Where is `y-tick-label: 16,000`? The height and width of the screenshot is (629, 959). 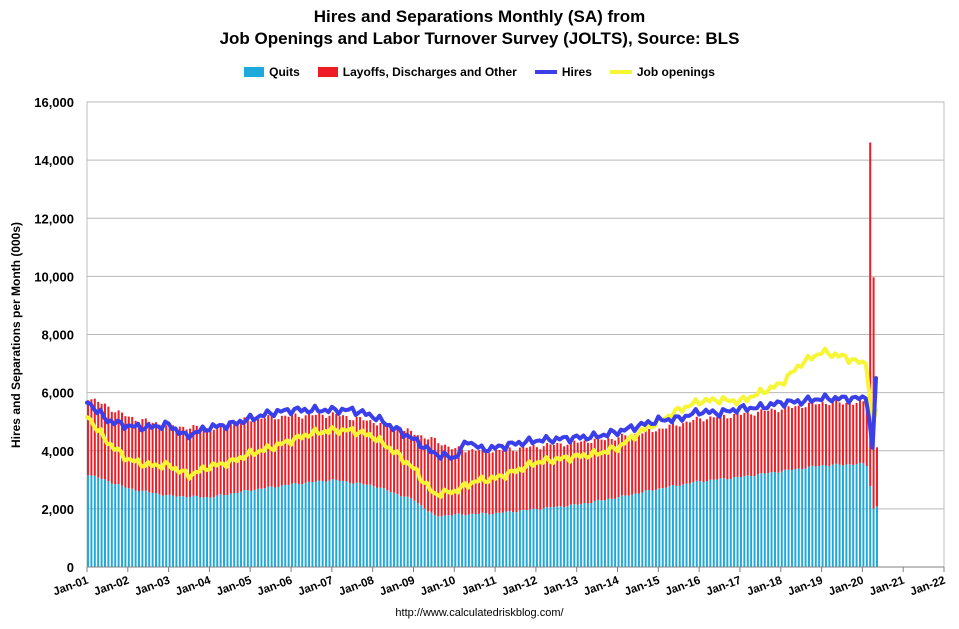
y-tick-label: 16,000 is located at coordinates (54, 102).